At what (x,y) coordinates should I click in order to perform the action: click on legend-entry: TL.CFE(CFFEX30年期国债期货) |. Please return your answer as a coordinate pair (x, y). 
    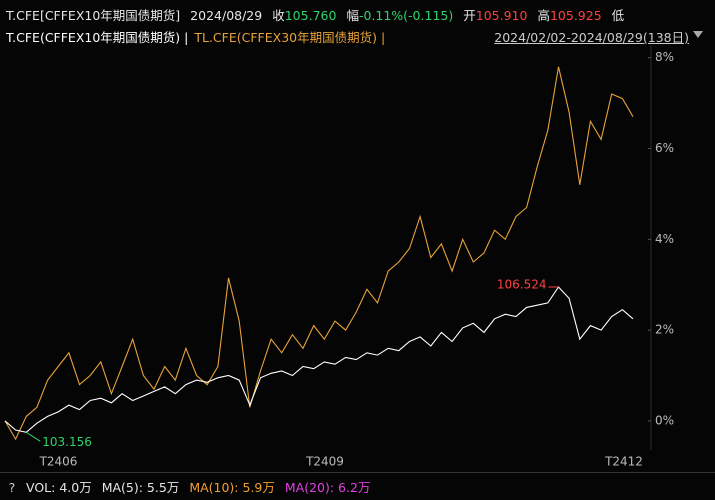
    Looking at the image, I should click on (290, 37).